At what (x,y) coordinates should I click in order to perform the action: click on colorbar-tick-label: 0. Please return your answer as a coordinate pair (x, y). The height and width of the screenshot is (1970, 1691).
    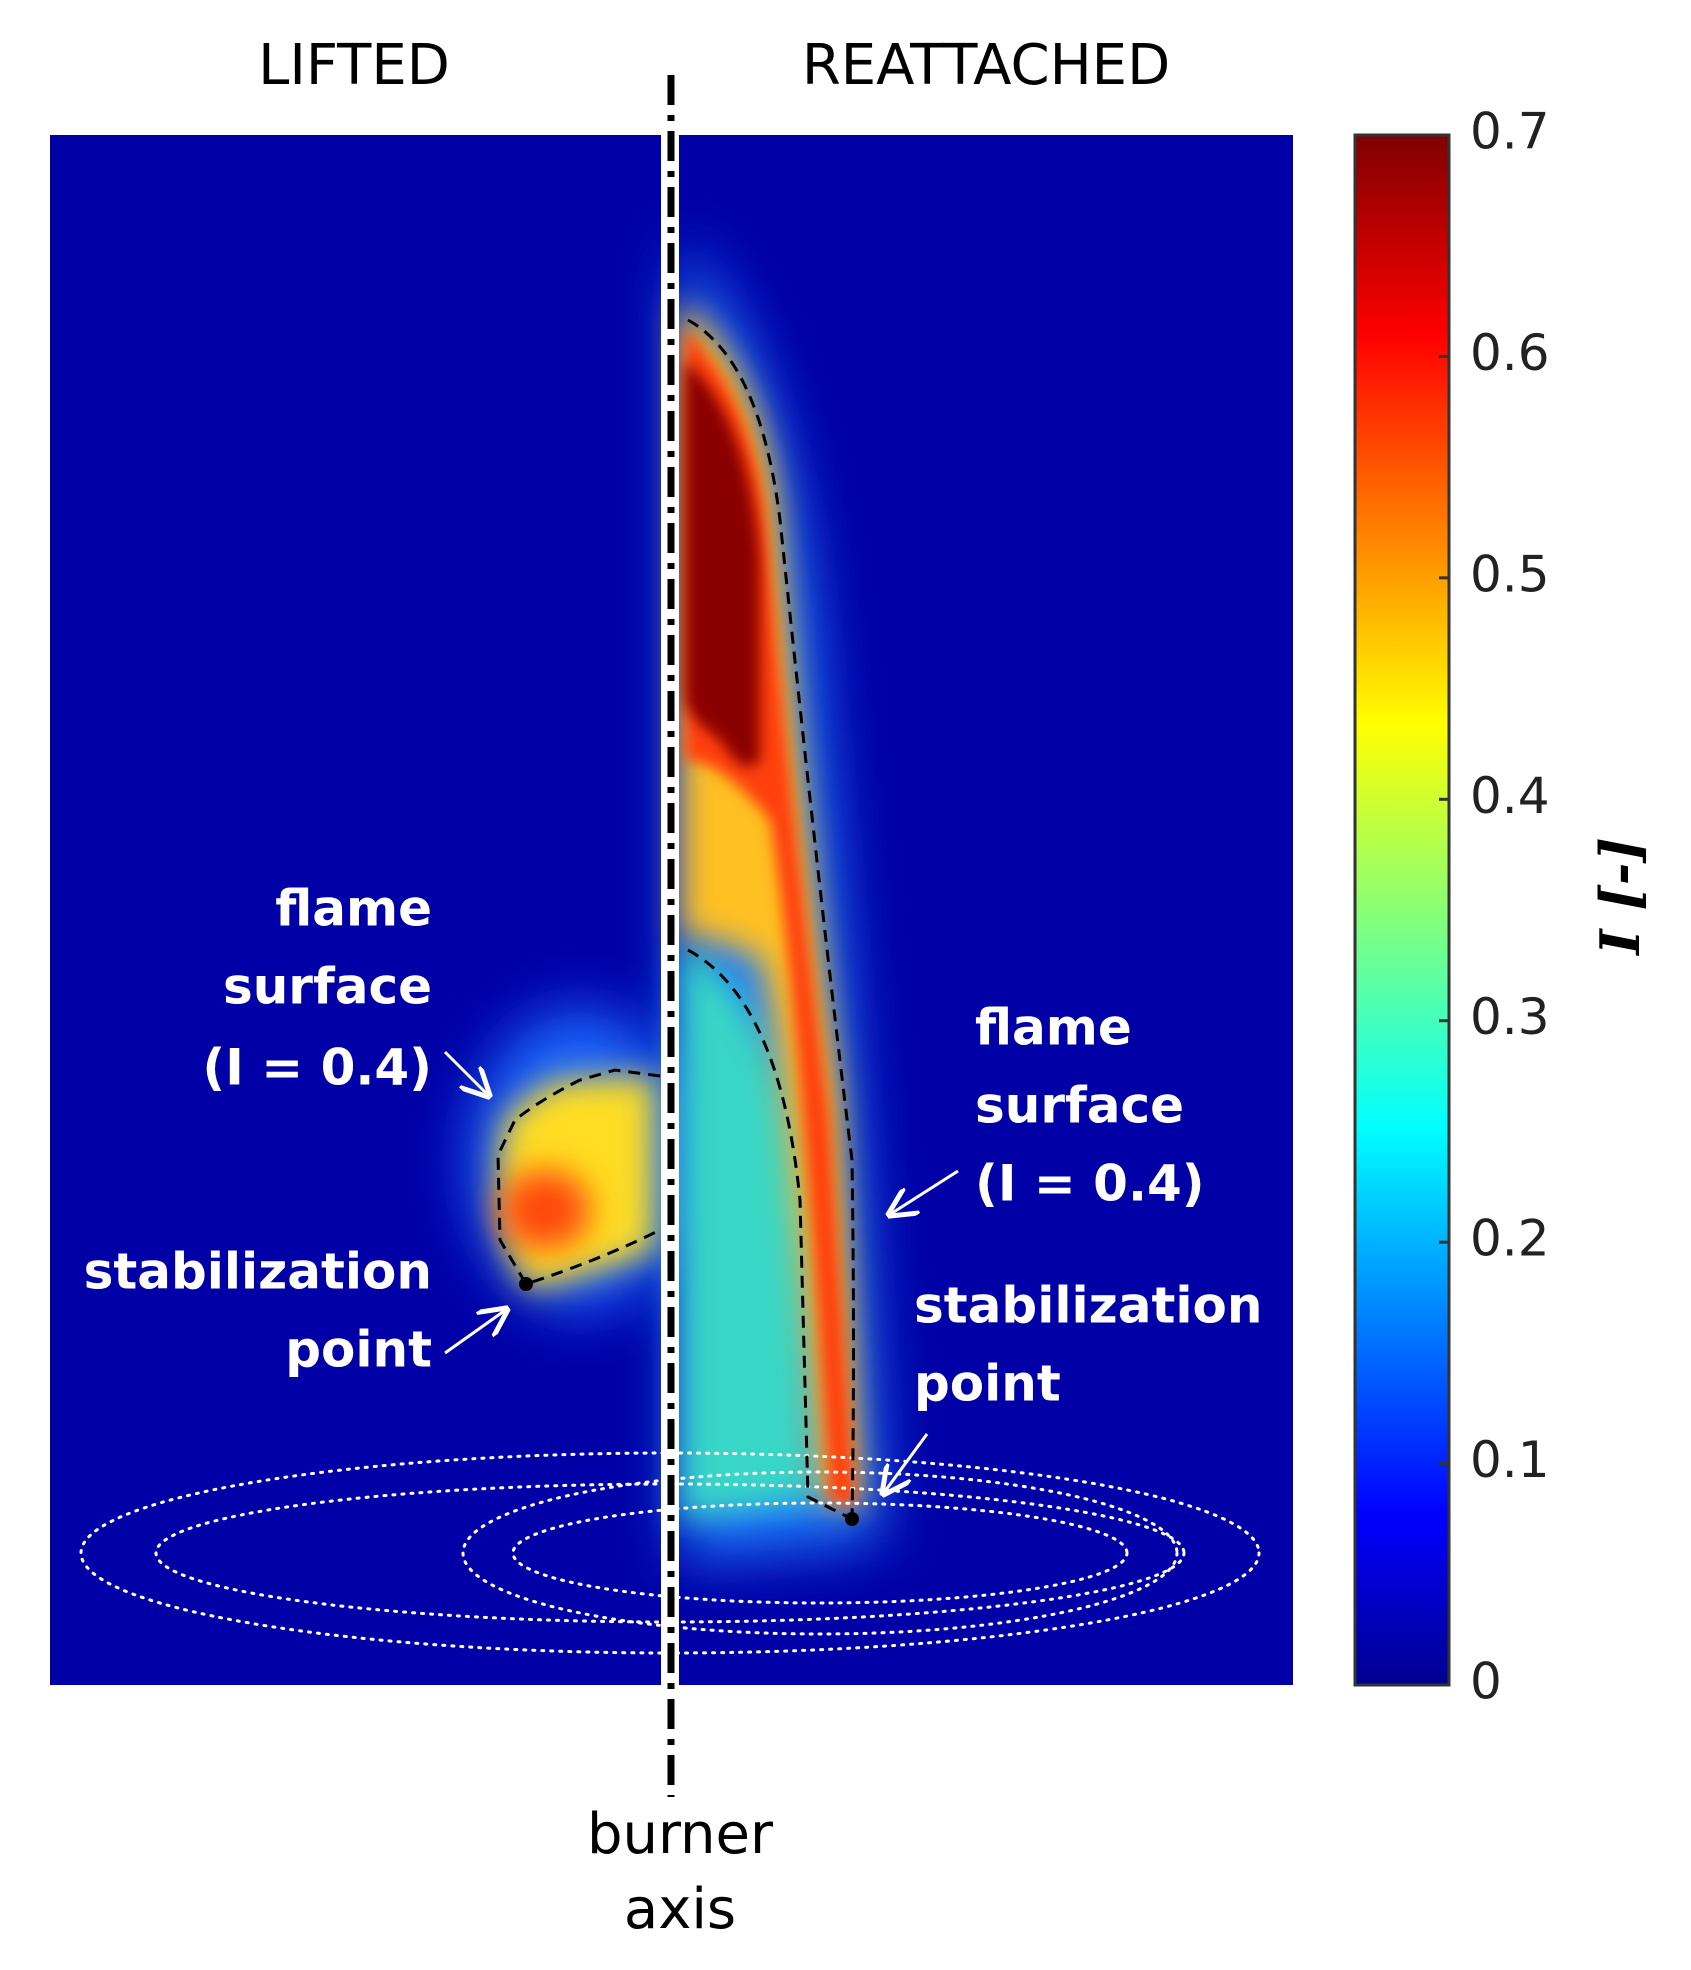
    Looking at the image, I should click on (1486, 1682).